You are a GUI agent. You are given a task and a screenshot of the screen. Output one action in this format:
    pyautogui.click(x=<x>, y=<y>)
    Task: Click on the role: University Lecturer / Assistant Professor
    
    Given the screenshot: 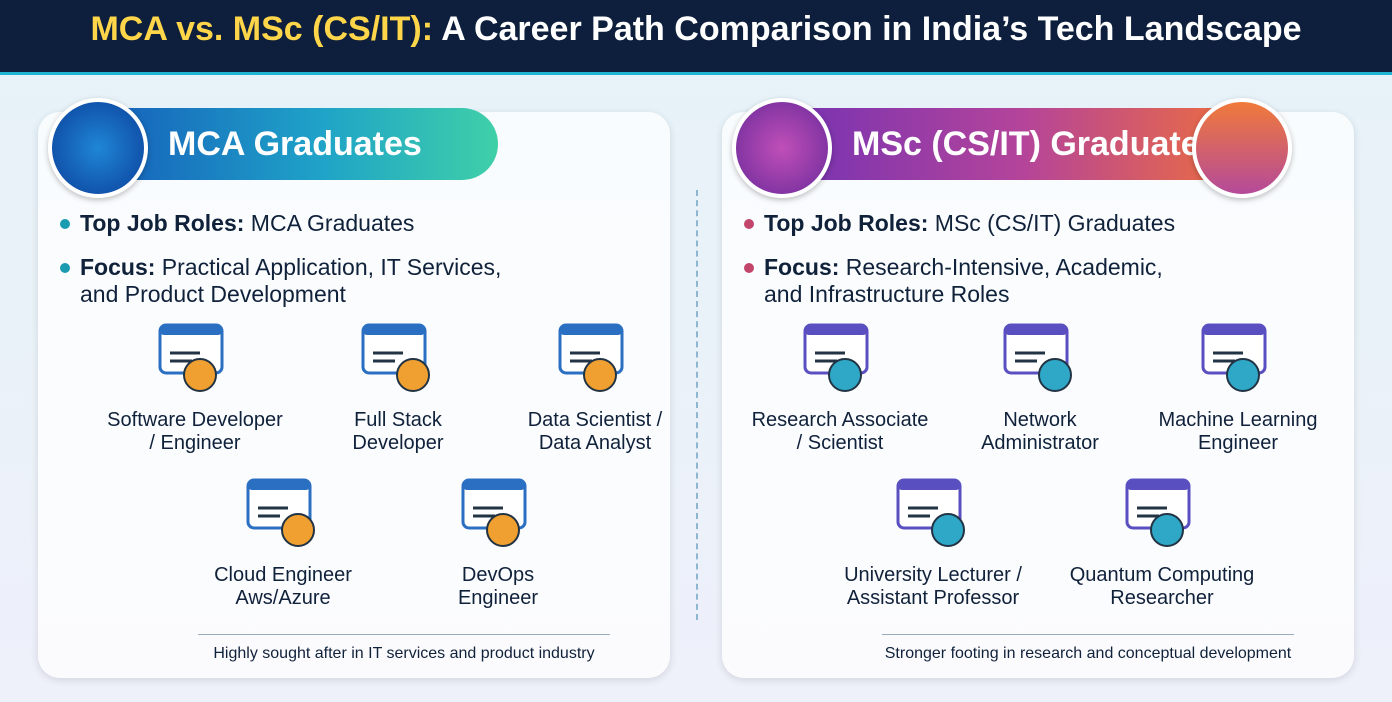 What is the action you would take?
    pyautogui.click(x=933, y=541)
    